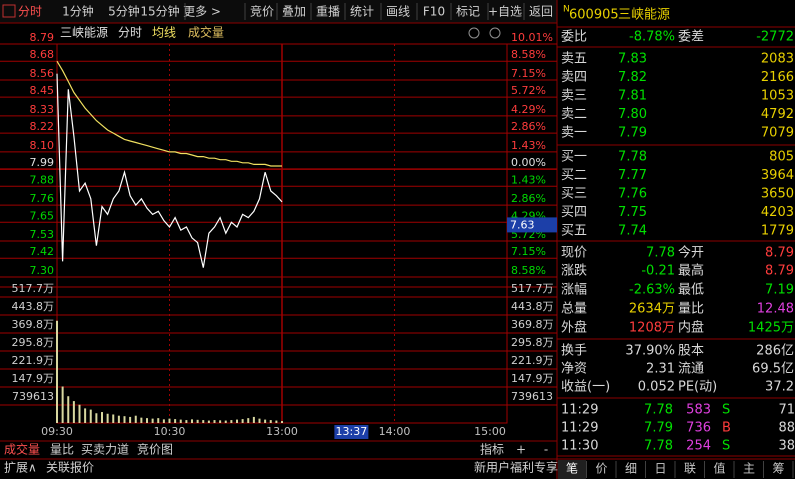 This screenshot has height=479, width=795. I want to click on book-price: 7.78, so click(632, 157).